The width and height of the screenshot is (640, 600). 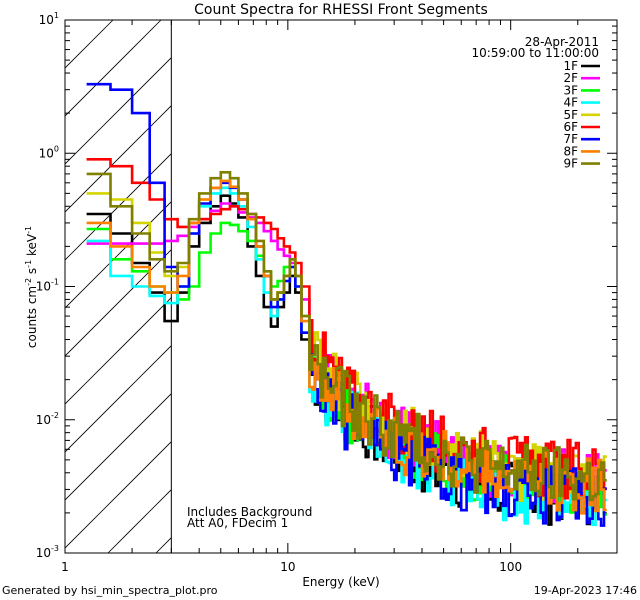 I want to click on y-tick-label: 10⁰, so click(x=49, y=152).